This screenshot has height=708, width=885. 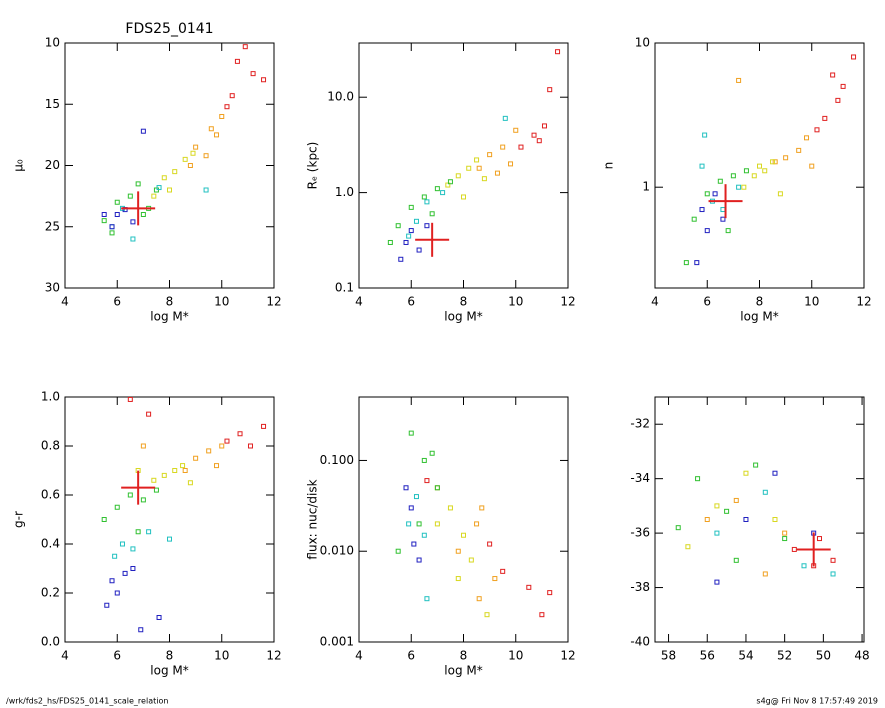 I want to click on y-tick-label: 0.2, so click(x=50, y=593).